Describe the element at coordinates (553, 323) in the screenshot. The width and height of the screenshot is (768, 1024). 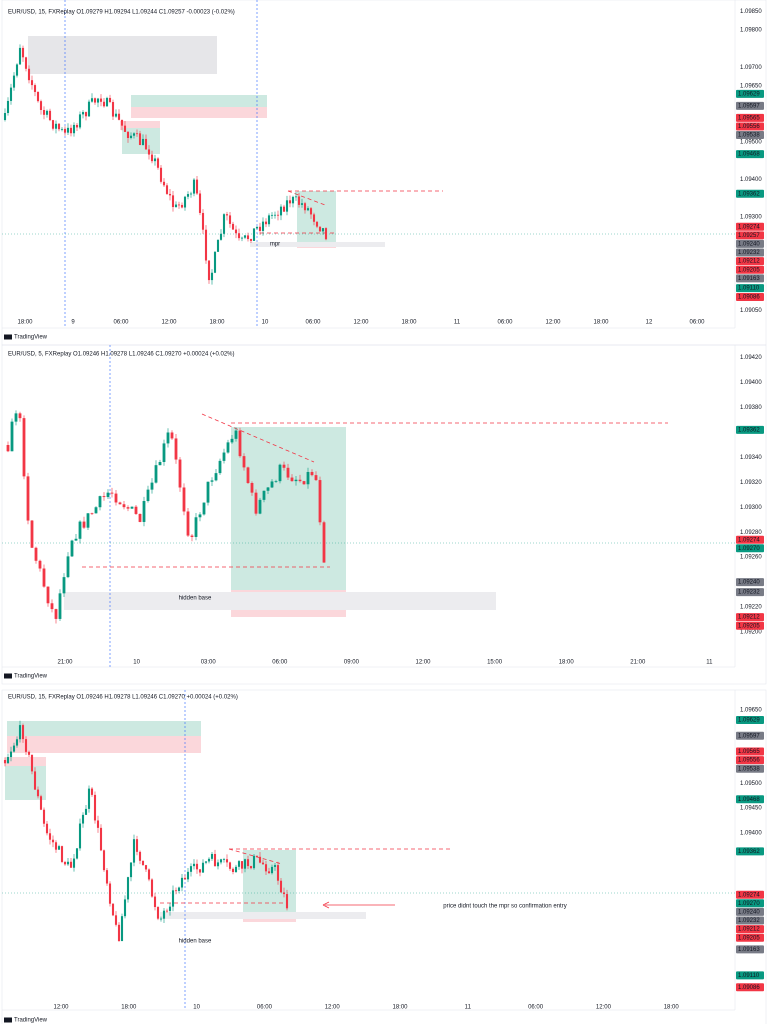
I see `time-label: 12:00` at that location.